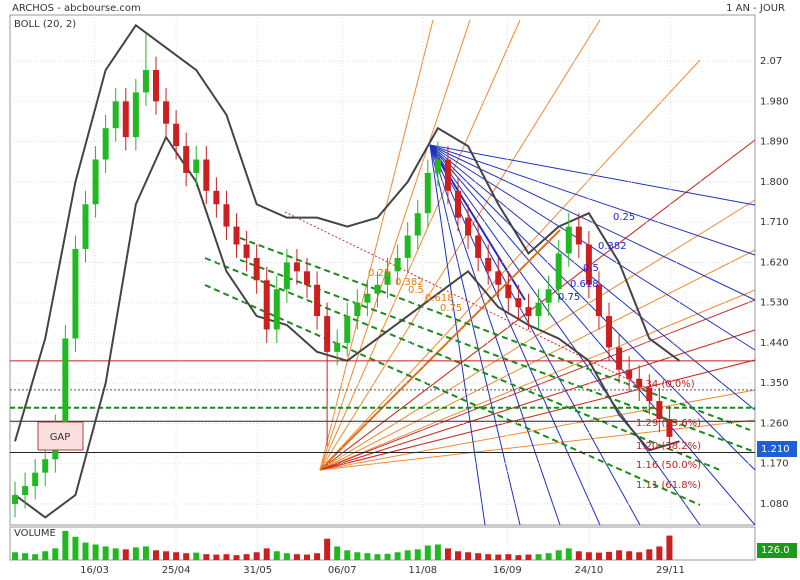 This screenshot has width=800, height=580. What do you see at coordinates (60, 436) in the screenshot?
I see `gap-box` at bounding box center [60, 436].